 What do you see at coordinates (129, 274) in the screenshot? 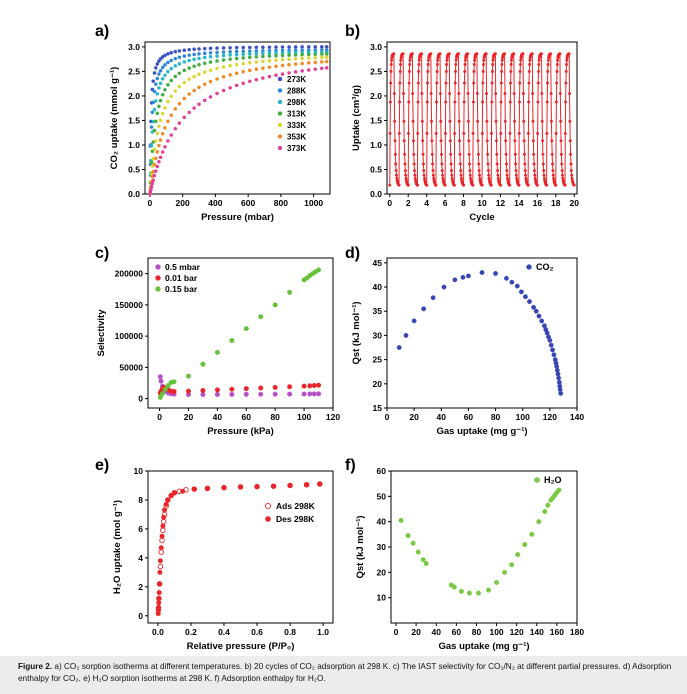
I see `y-tick-label: 200000` at bounding box center [129, 274].